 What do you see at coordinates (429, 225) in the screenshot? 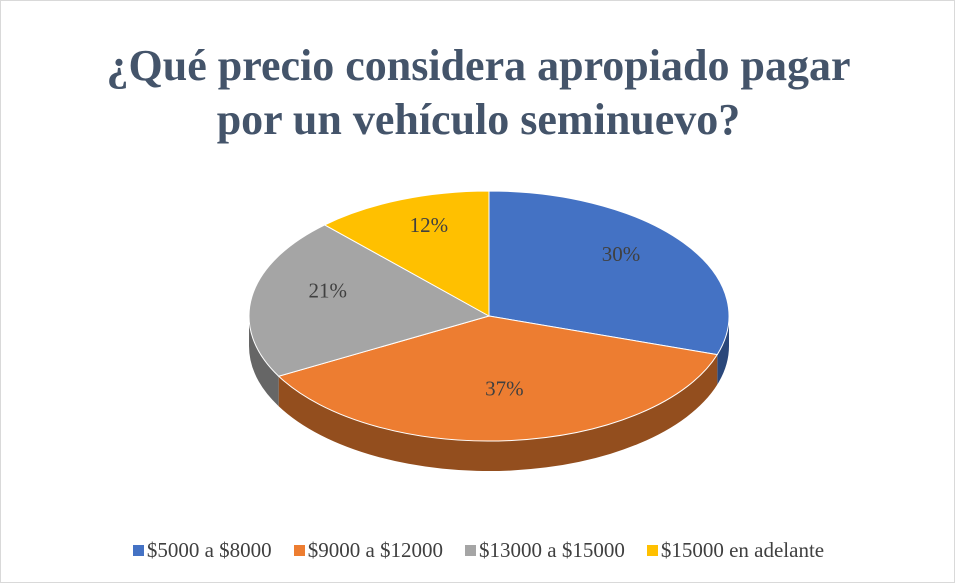
I see `data-label: 12%` at bounding box center [429, 225].